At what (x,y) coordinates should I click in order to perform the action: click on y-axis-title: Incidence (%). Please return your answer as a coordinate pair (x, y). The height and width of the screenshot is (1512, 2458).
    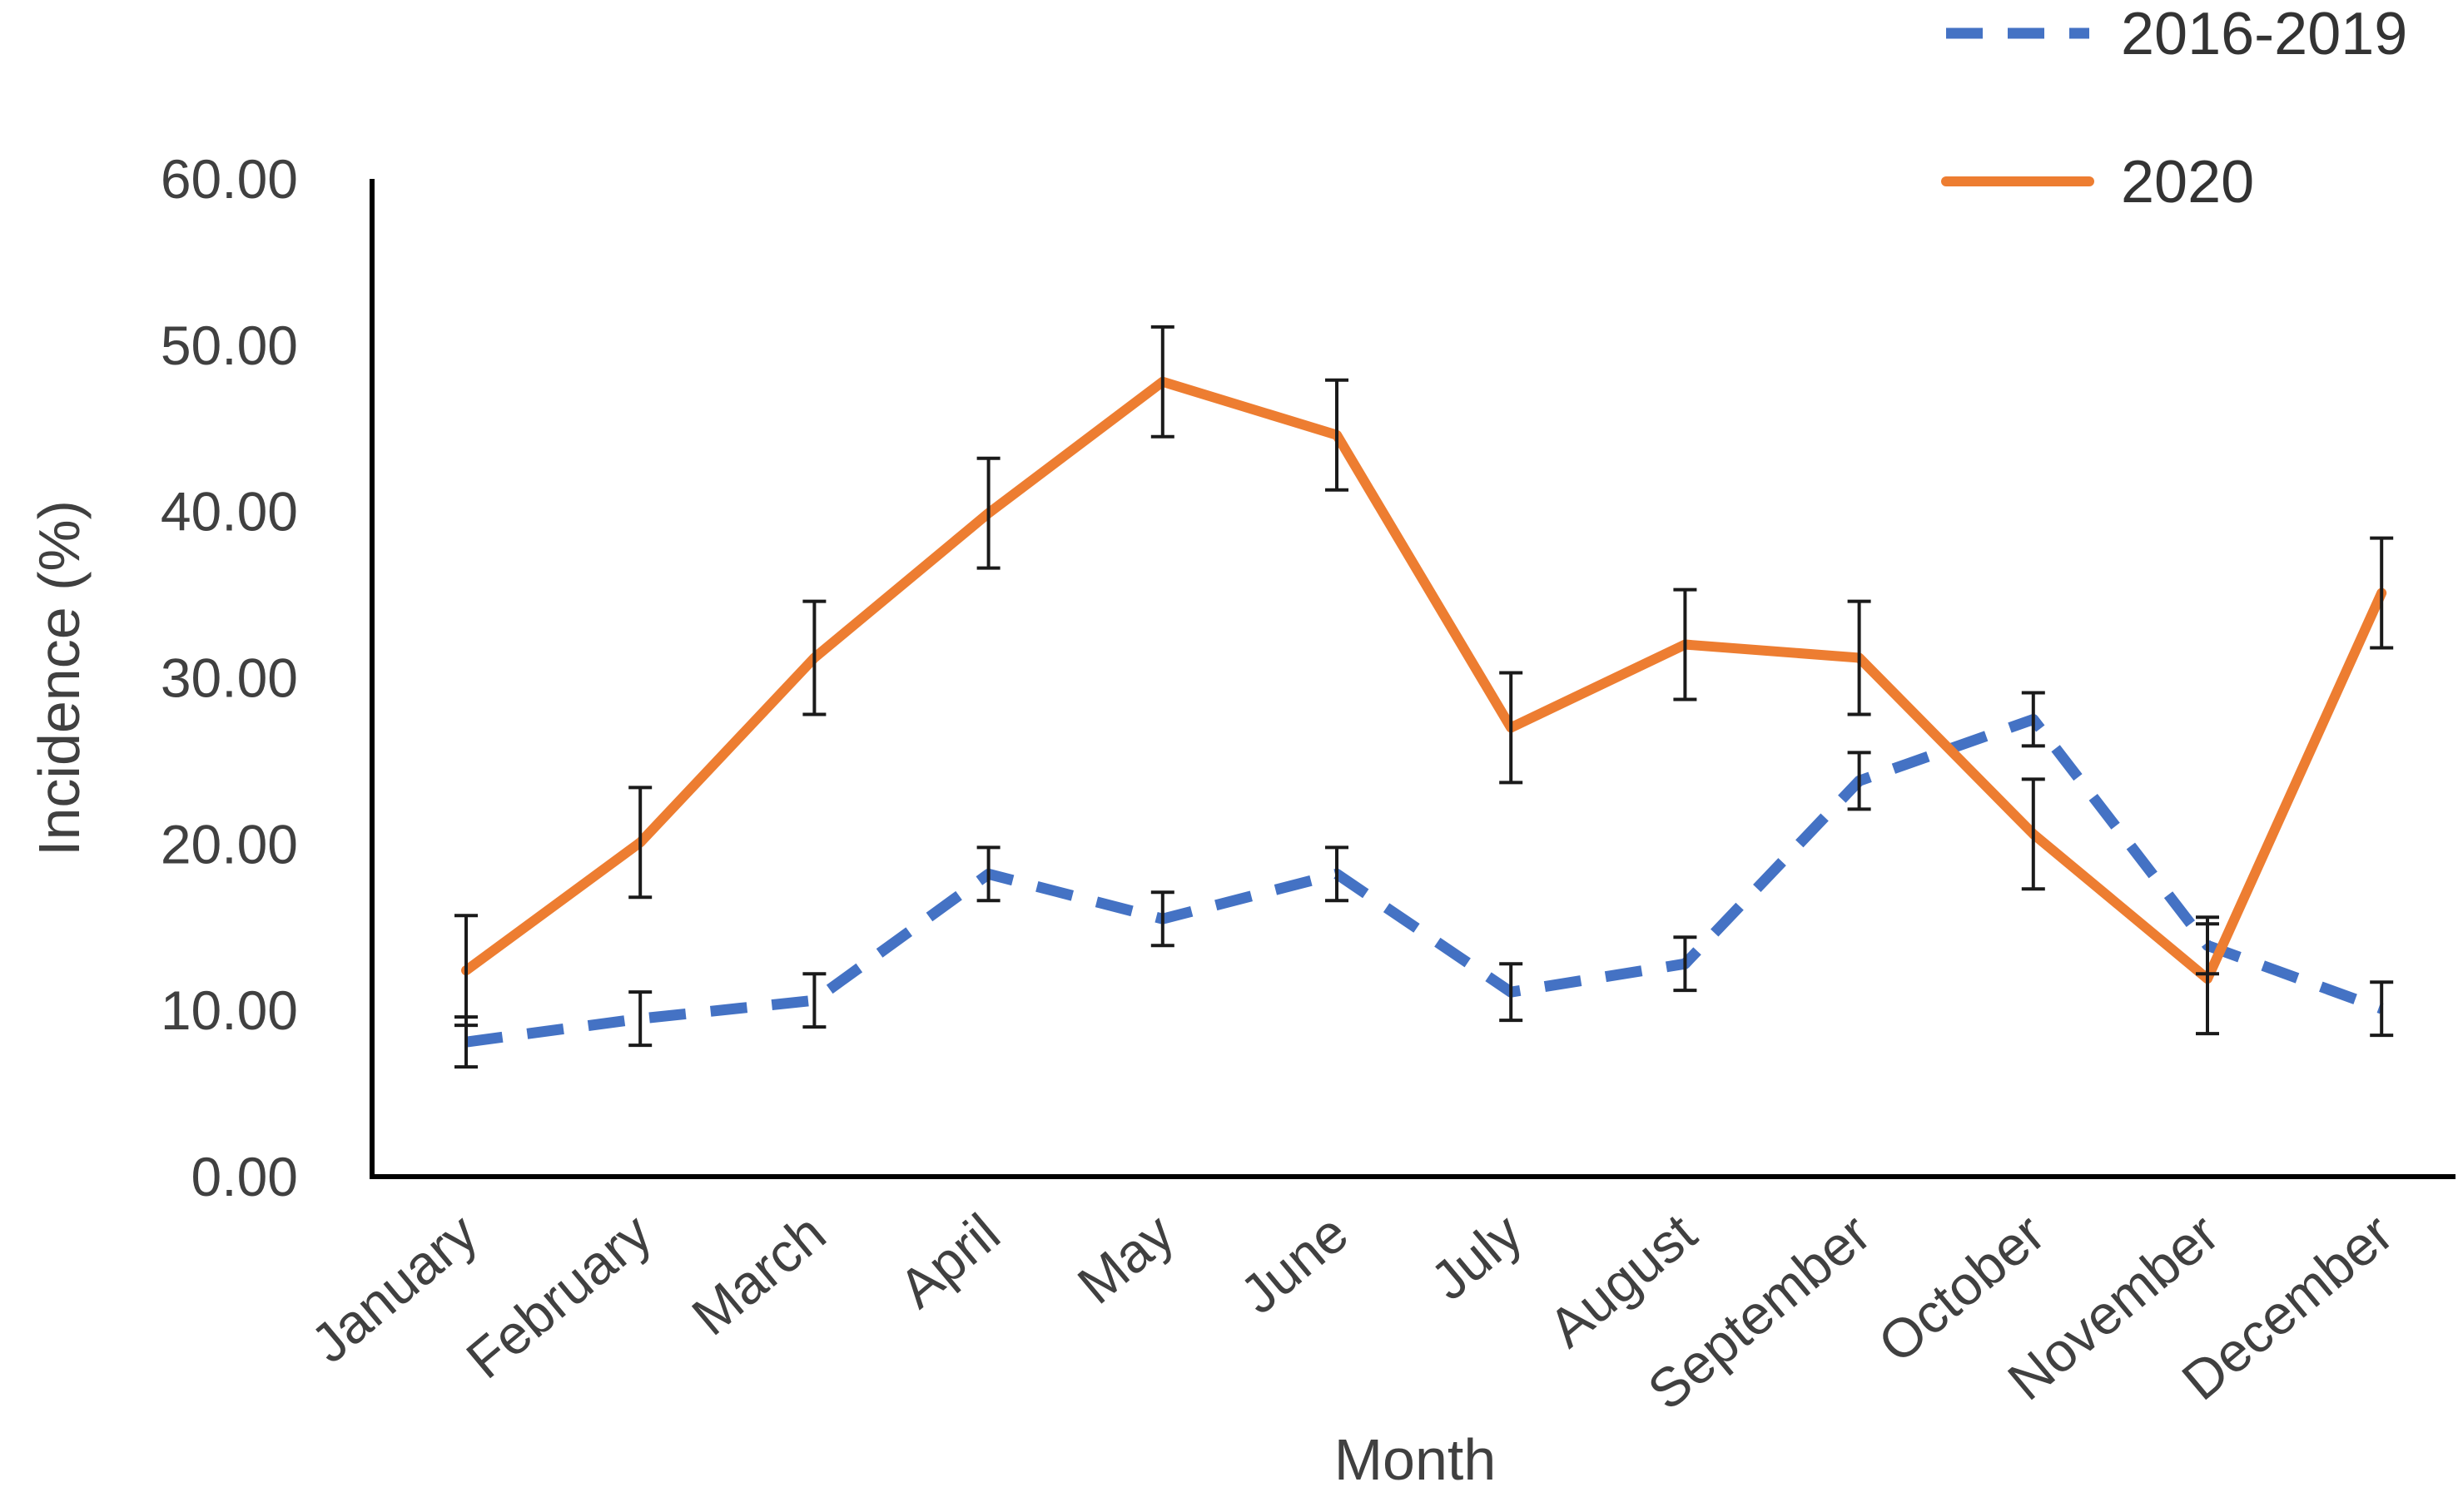
    Looking at the image, I should click on (59, 678).